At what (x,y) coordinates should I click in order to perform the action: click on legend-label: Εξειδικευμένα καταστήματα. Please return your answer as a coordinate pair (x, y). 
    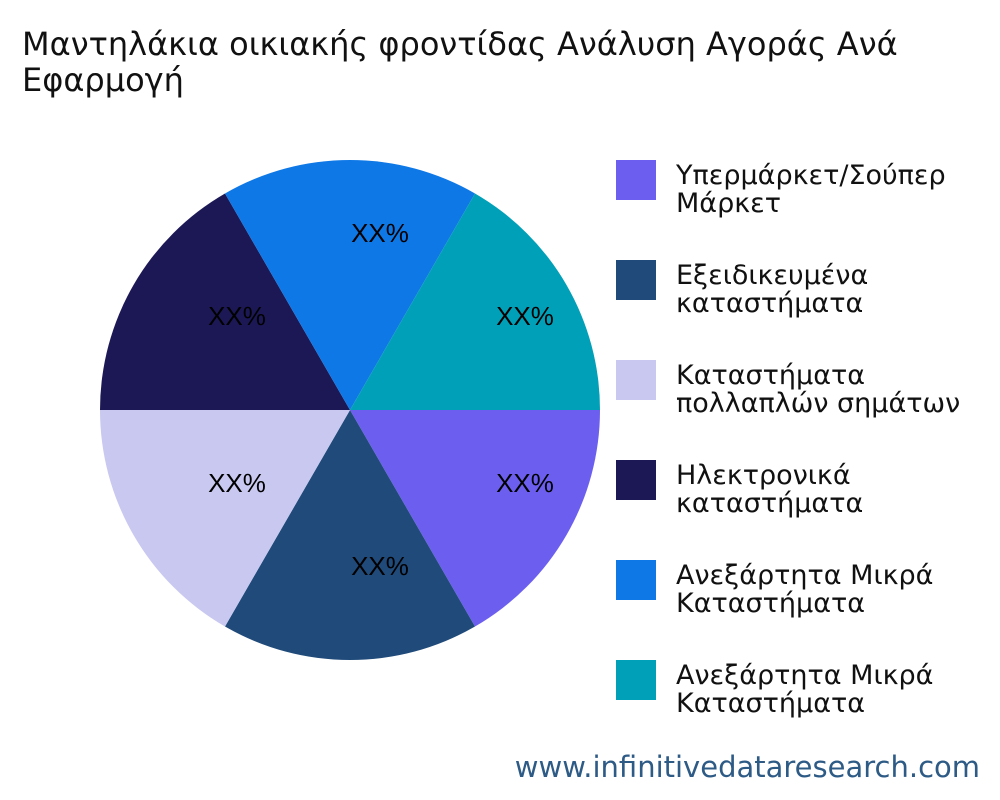
    Looking at the image, I should click on (772, 289).